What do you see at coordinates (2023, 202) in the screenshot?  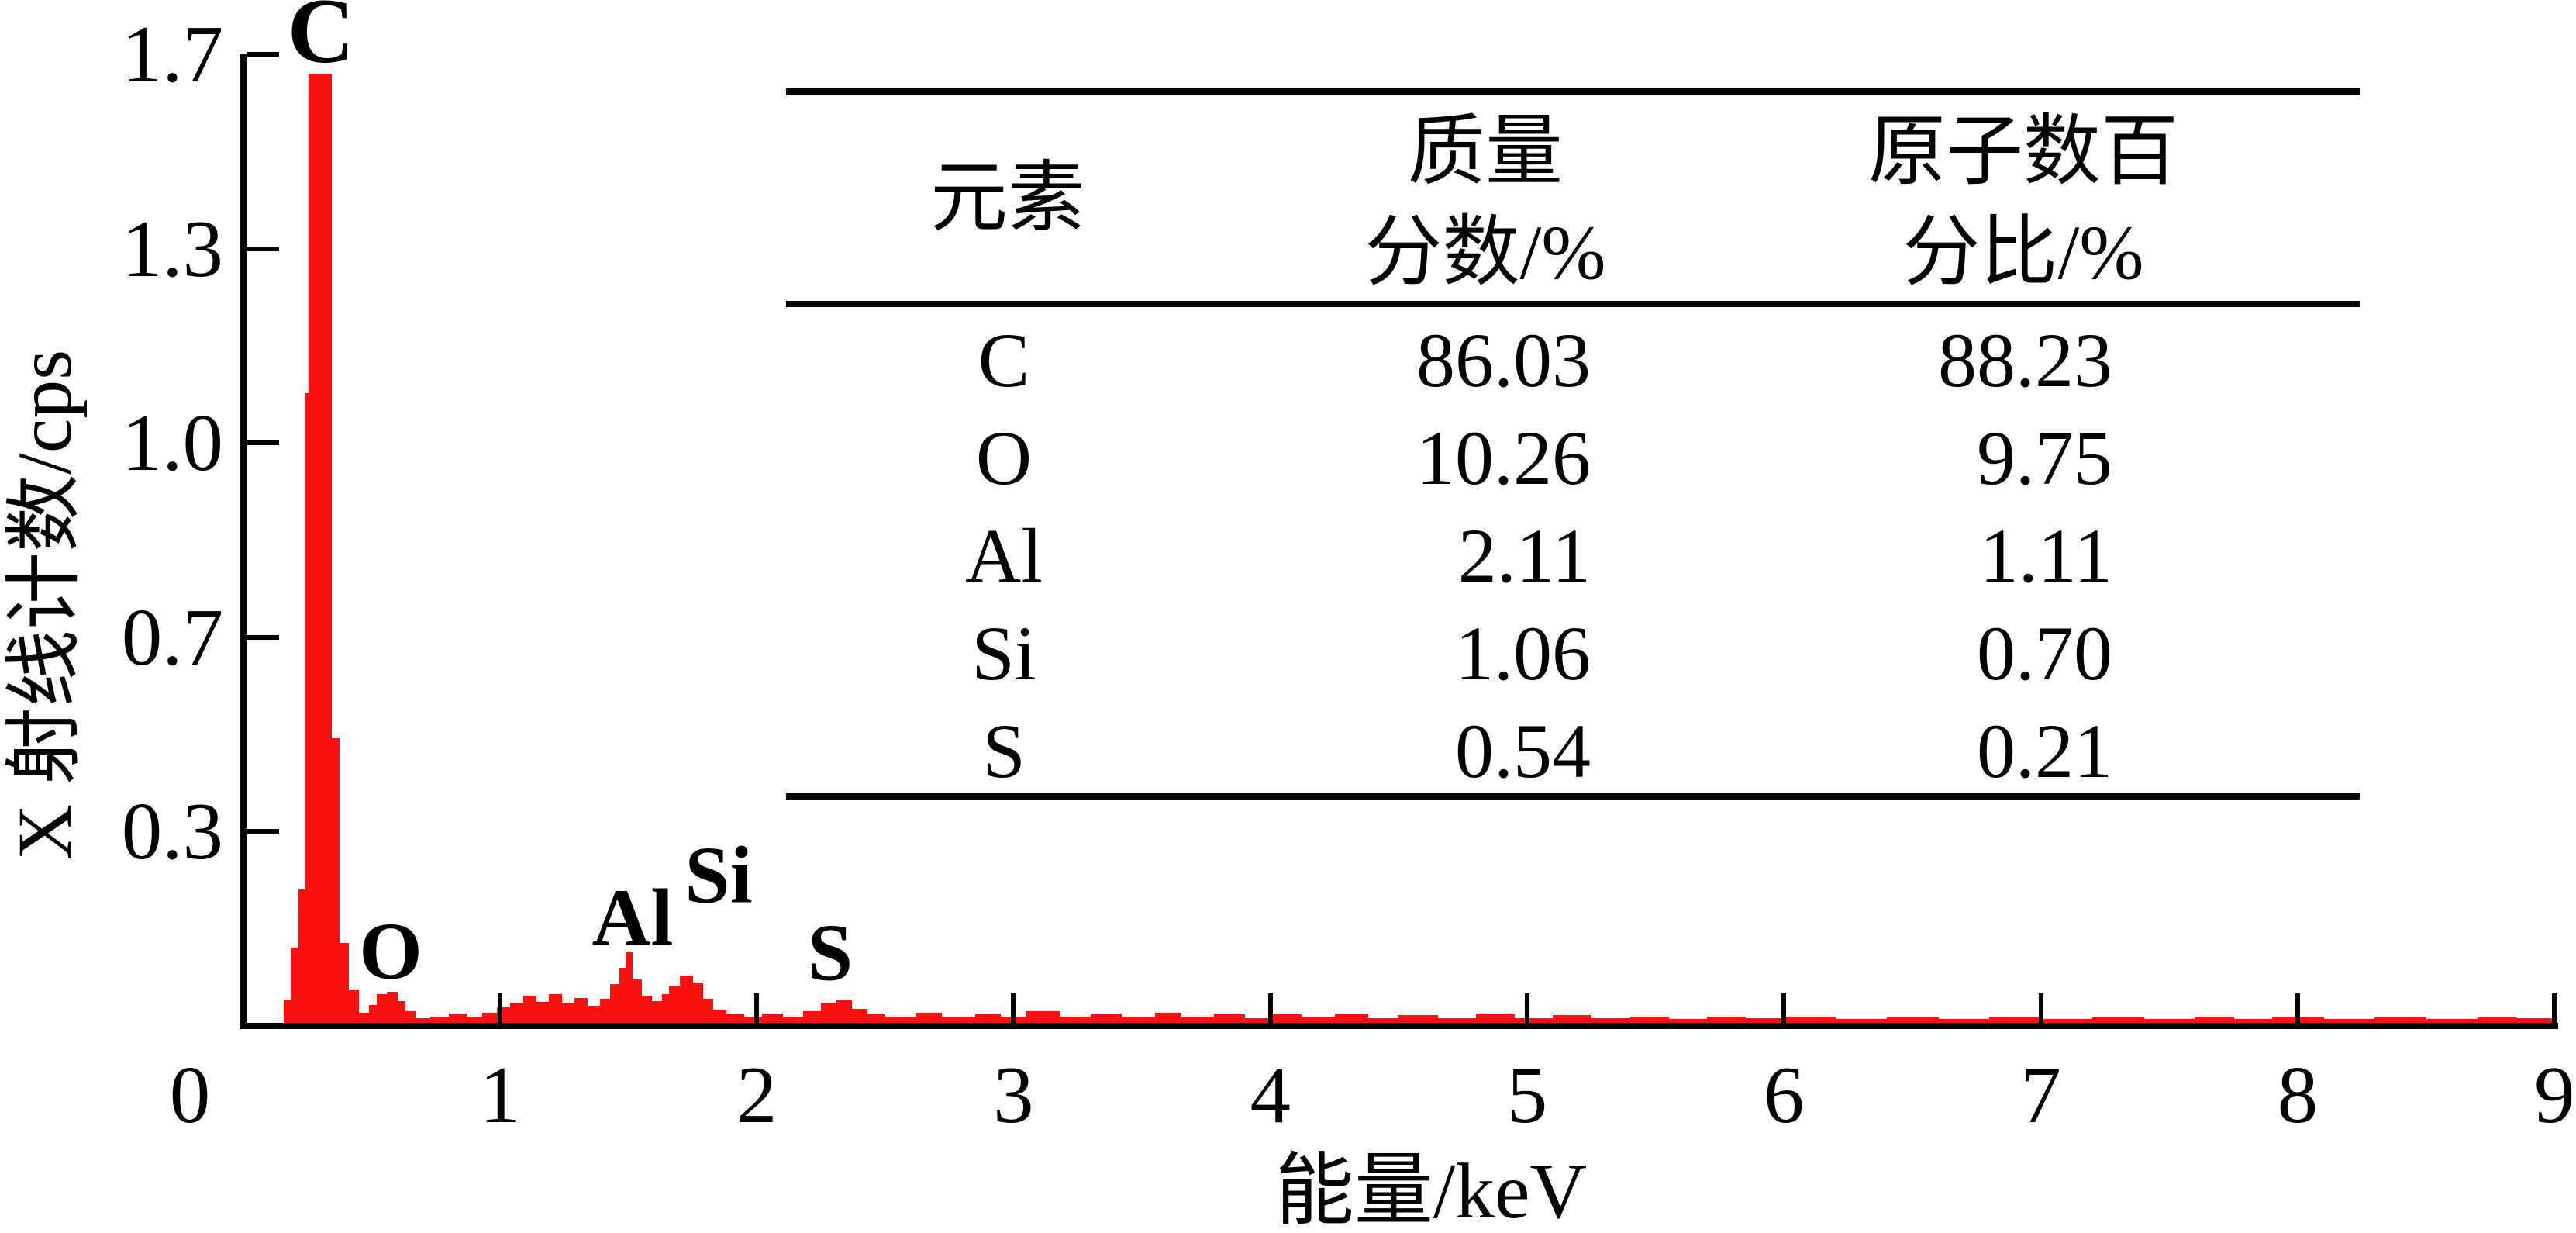 I see `table-header-atomic: 原子数百 分比/%` at bounding box center [2023, 202].